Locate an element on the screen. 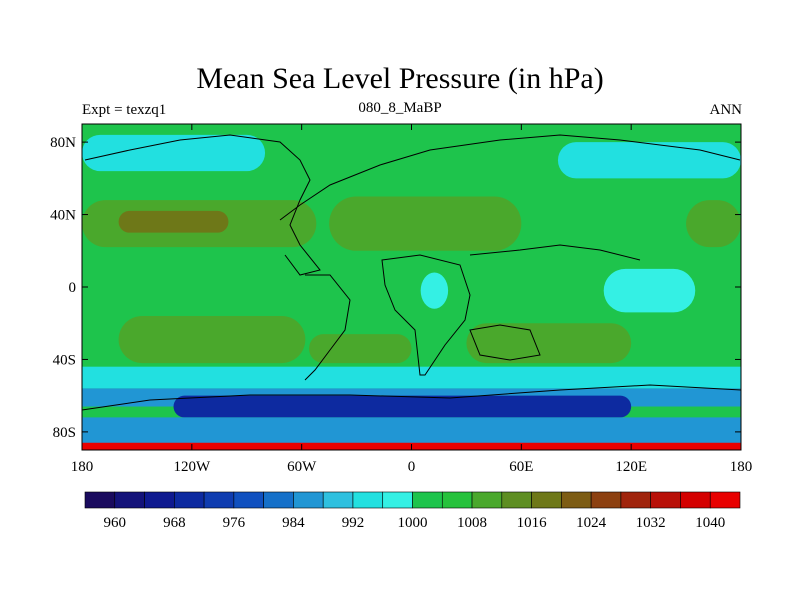 This screenshot has height=600, width=800. subtitle-right: ANN is located at coordinates (726, 110).